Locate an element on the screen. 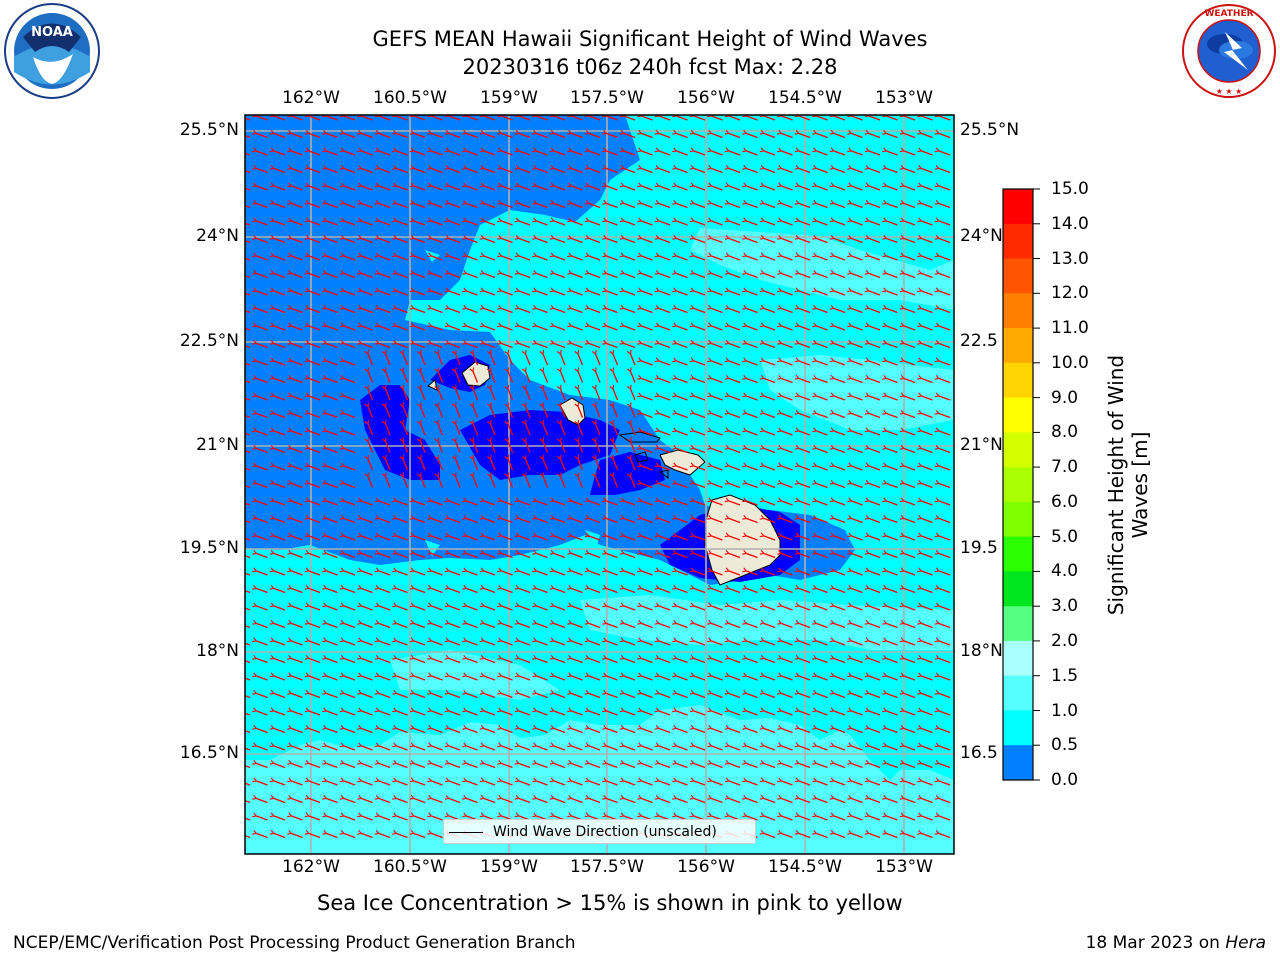 This screenshot has width=1280, height=960. colorbar-tick-label: 2.0 is located at coordinates (1065, 640).